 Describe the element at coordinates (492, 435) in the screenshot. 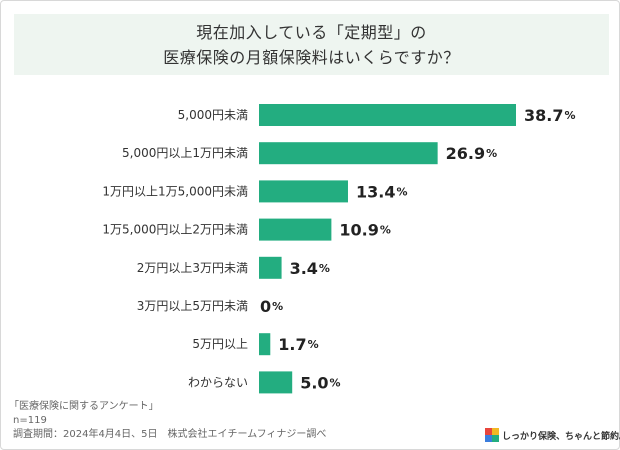

I see `logo-icon` at that location.